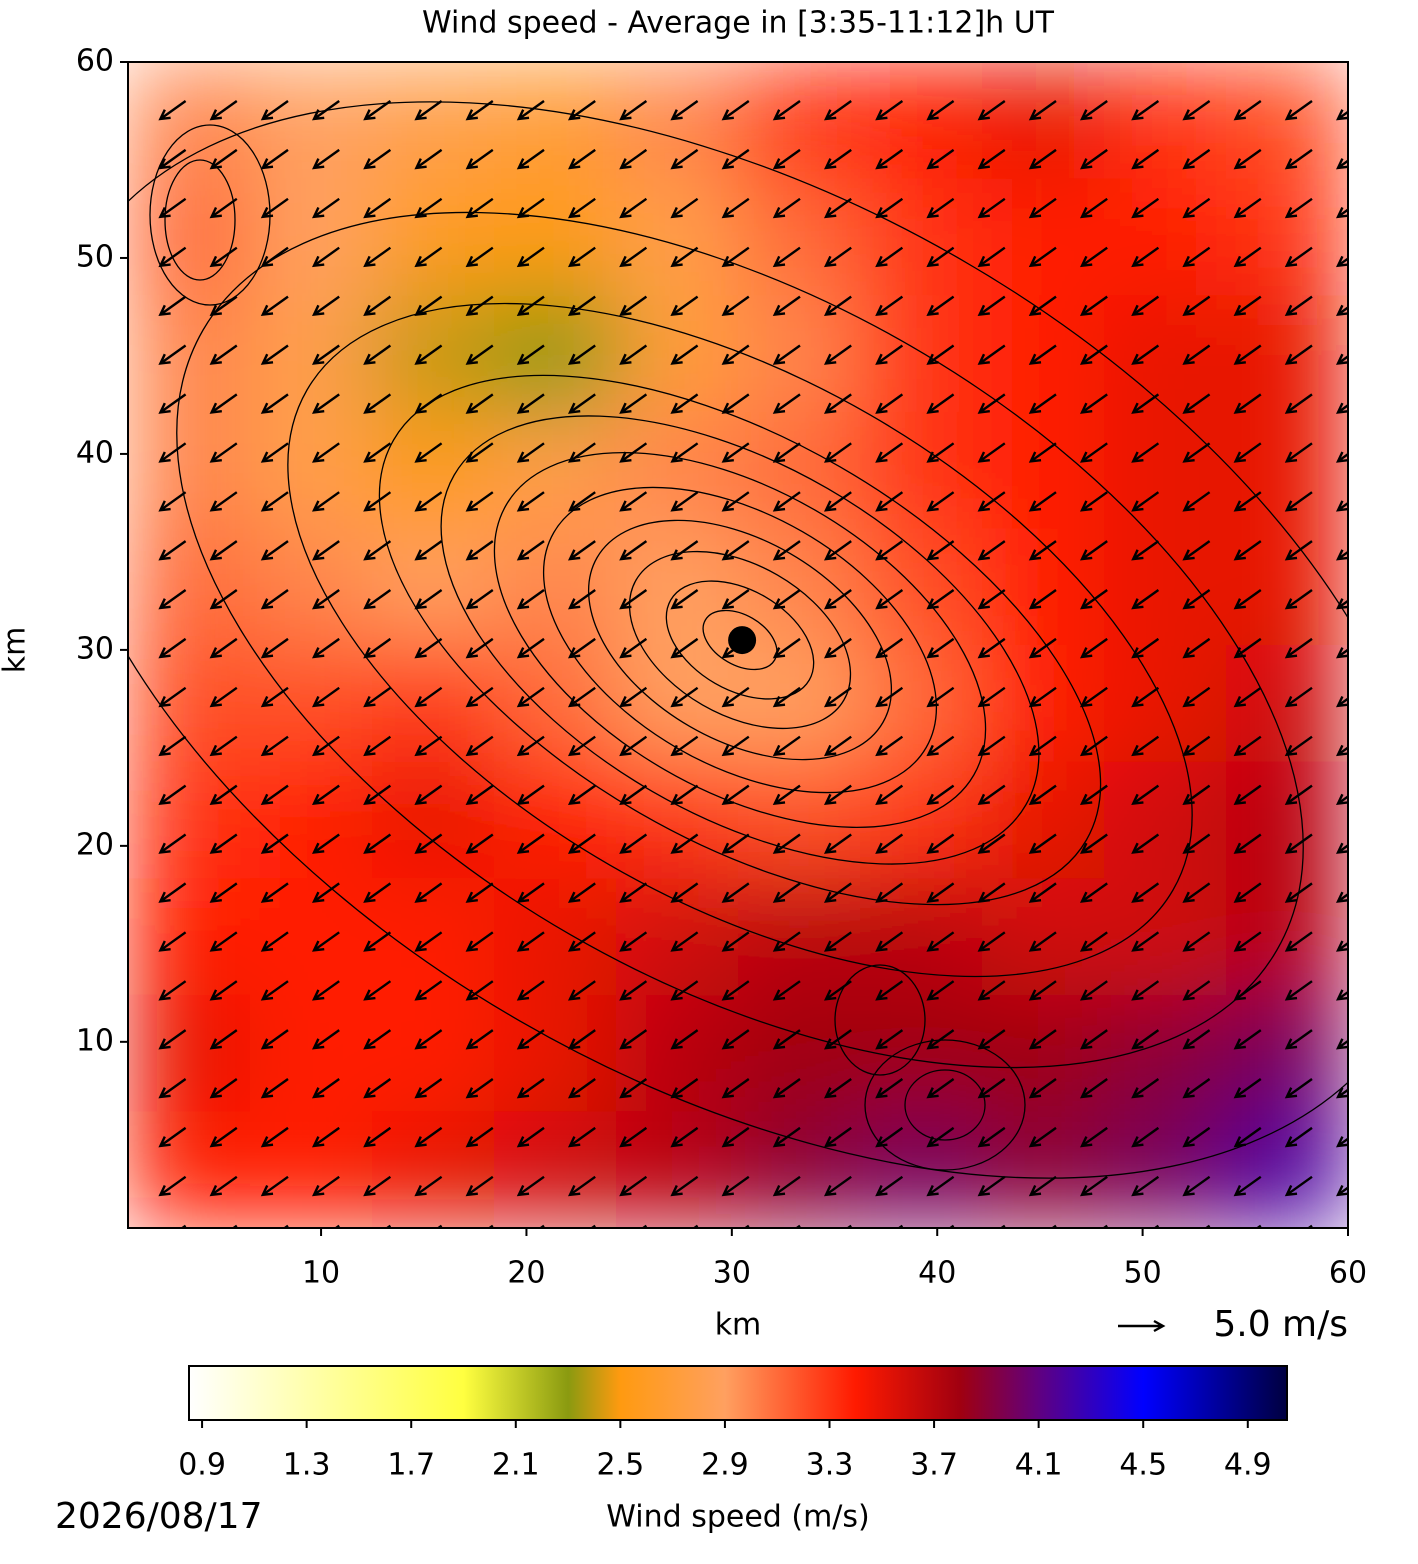 This screenshot has height=1564, width=1418. I want to click on colorbar-tick-label: 2.9, so click(725, 1465).